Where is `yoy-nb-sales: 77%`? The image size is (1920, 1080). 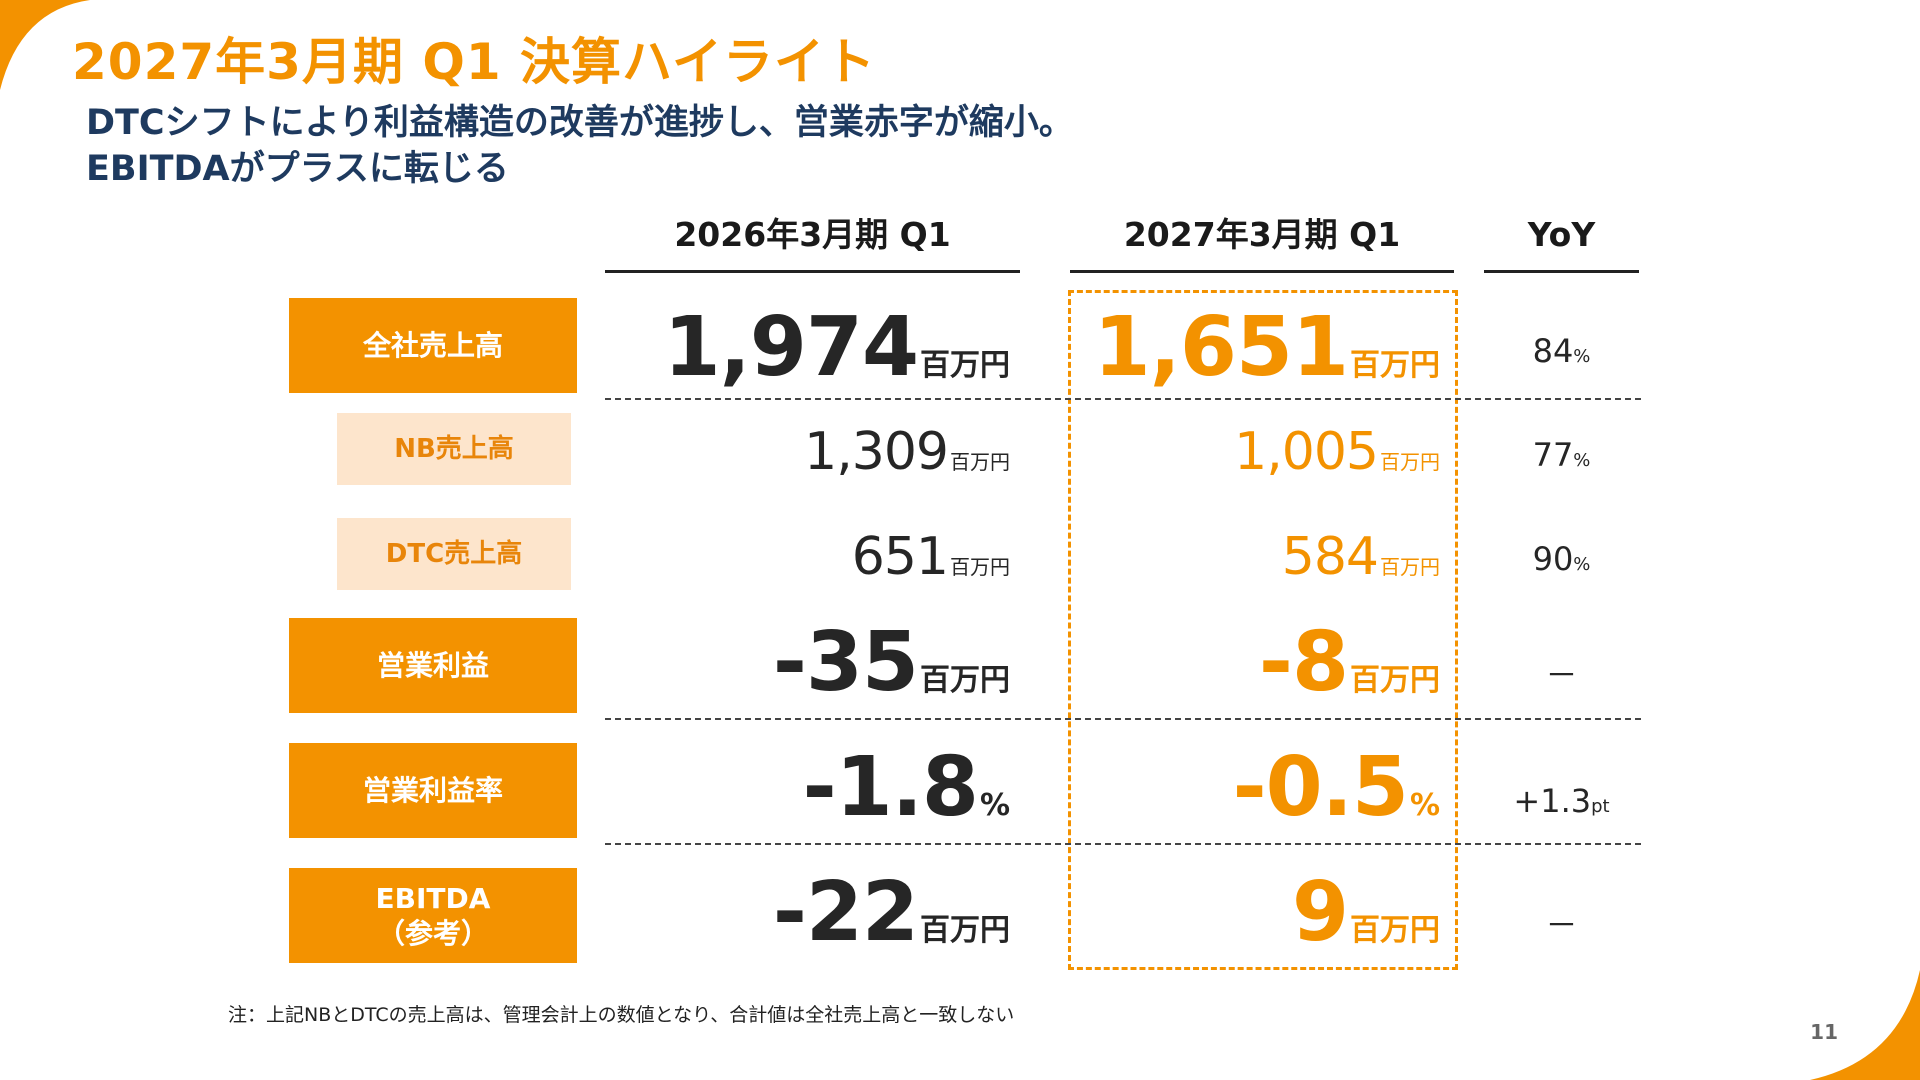
yoy-nb-sales: 77% is located at coordinates (1561, 455).